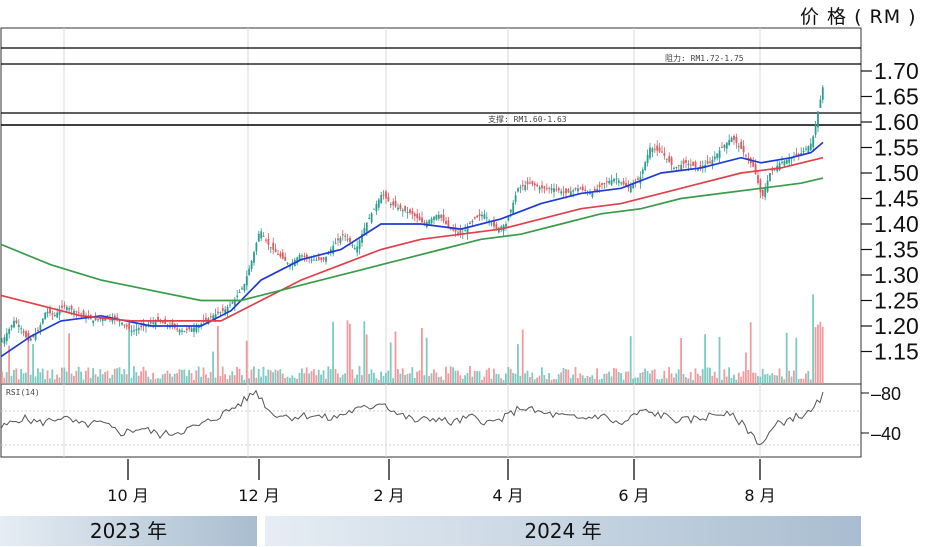  I want to click on price-tick-label: 1.35, so click(896, 250).